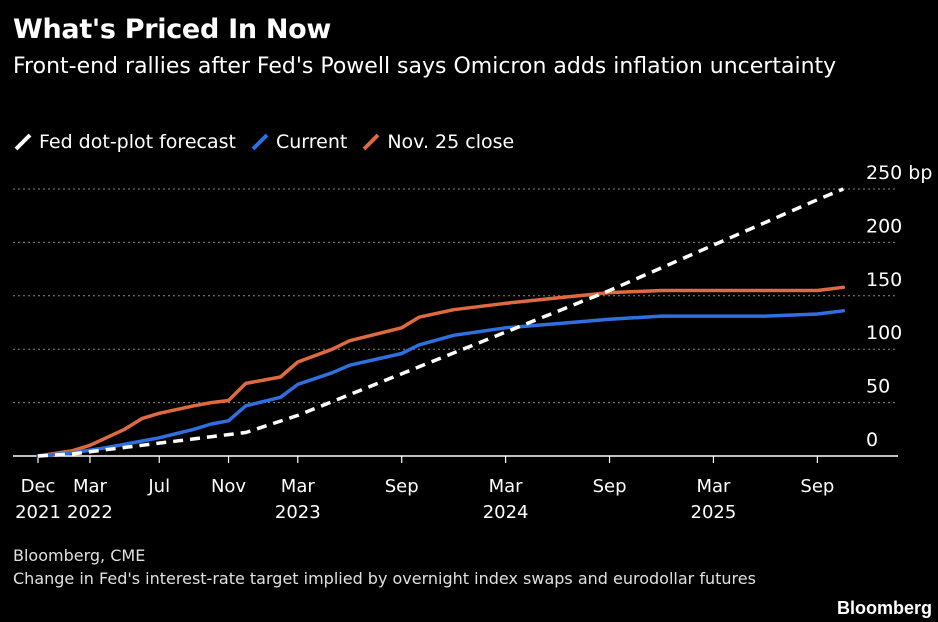  I want to click on legend-item-nov25: Nov. 25 close, so click(437, 142).